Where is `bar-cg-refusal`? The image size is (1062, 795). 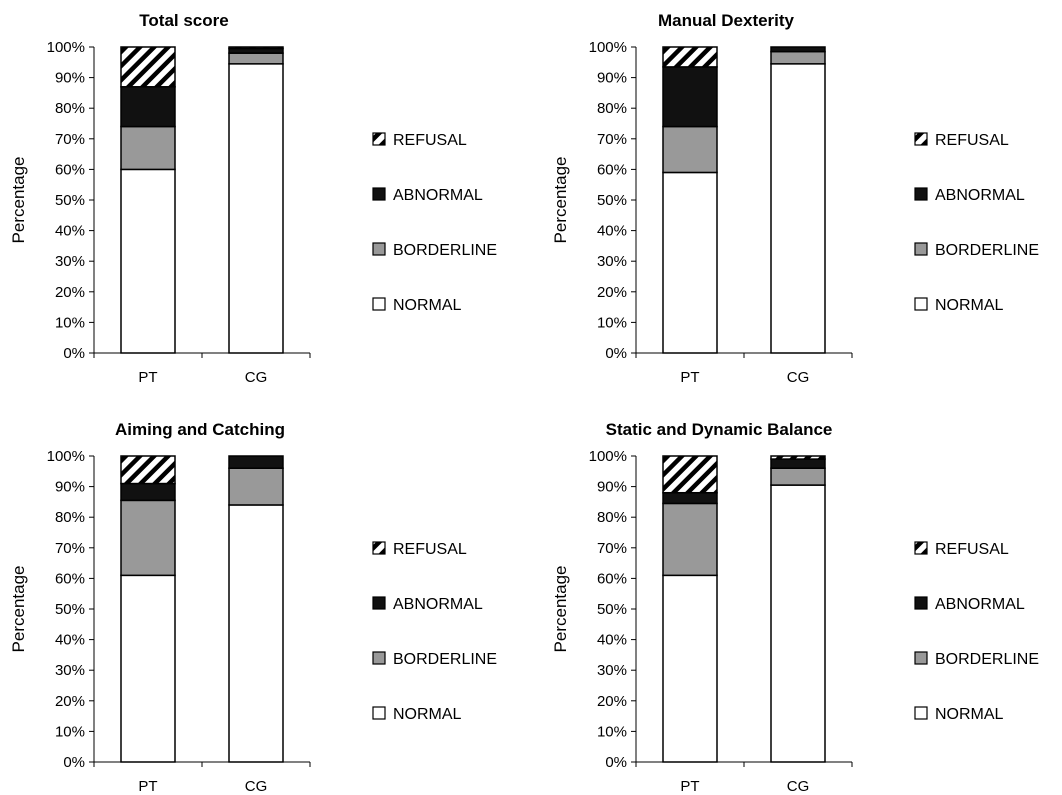
bar-cg-refusal is located at coordinates (798, 457).